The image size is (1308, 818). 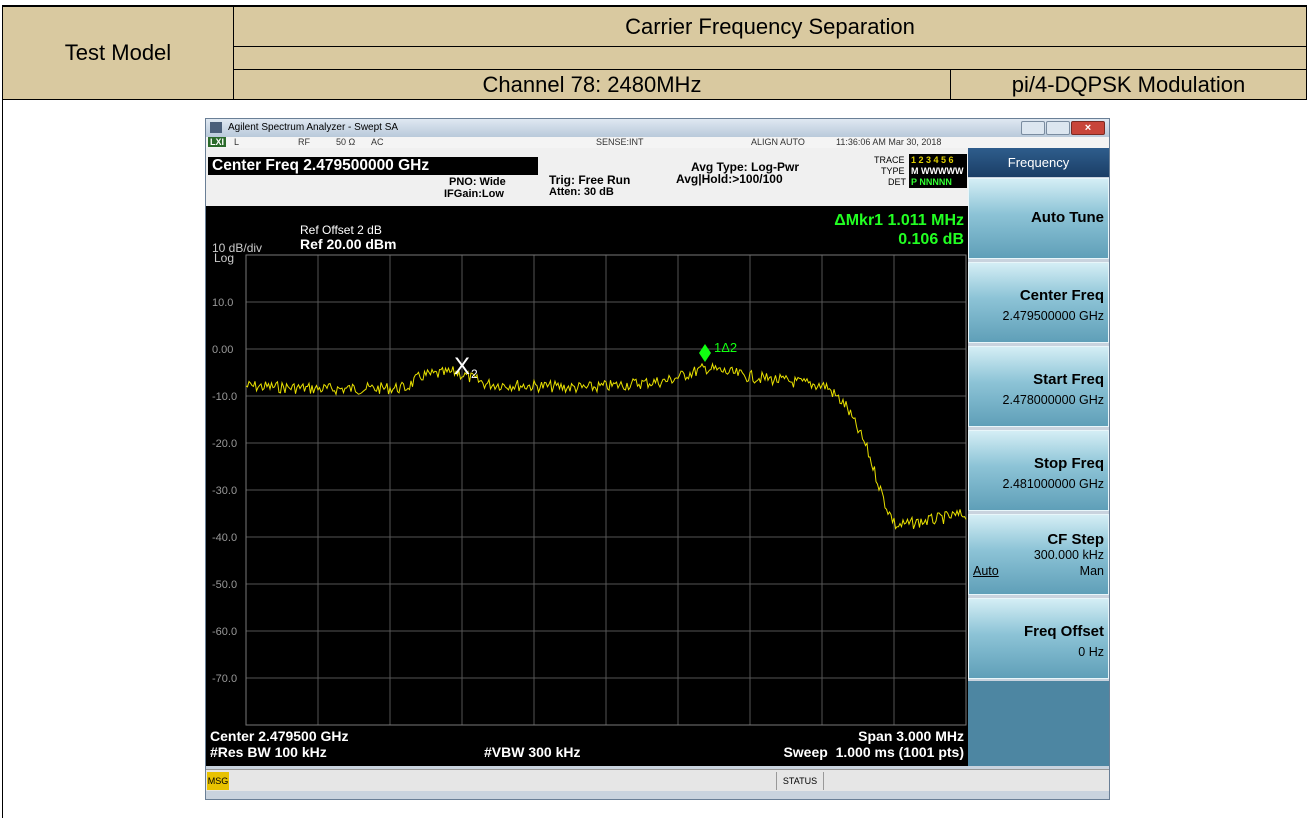 I want to click on marker2-sub: 2, so click(x=474, y=374).